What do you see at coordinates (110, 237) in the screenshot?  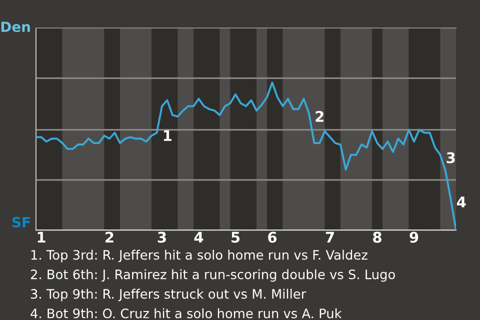 I see `x-tick-label: 2` at bounding box center [110, 237].